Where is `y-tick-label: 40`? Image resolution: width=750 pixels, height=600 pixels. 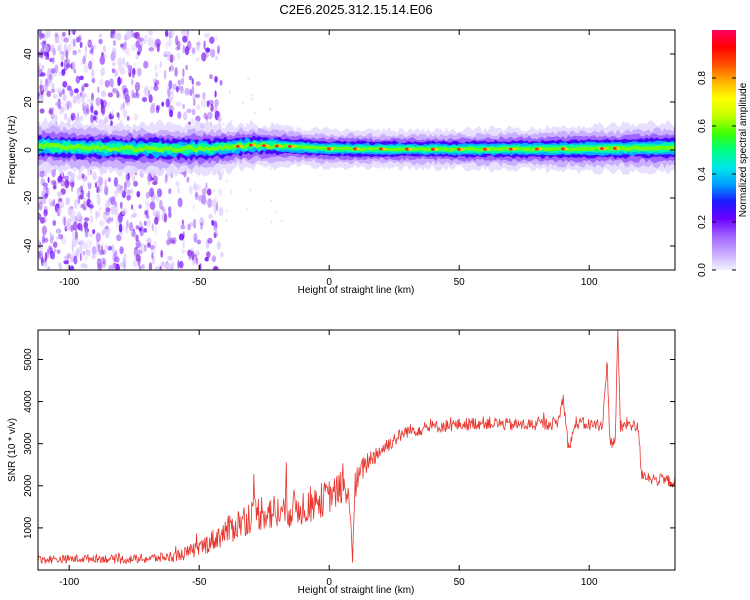
y-tick-label: 40 is located at coordinates (28, 54).